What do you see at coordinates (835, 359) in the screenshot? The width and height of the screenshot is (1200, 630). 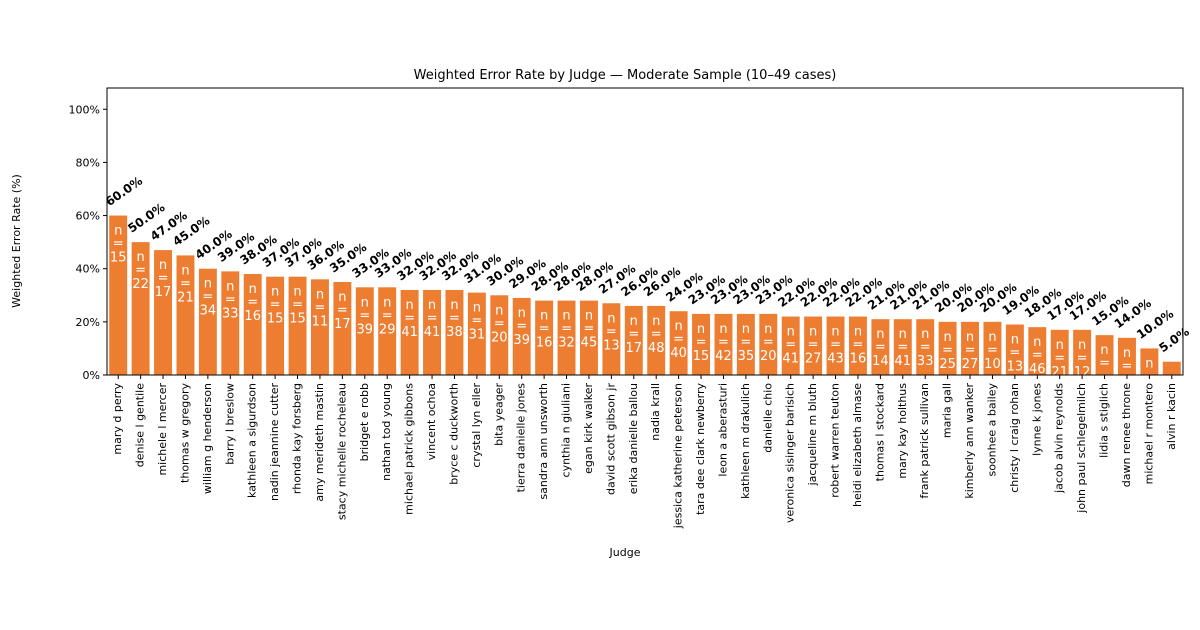 I see `n-count-label: 43` at bounding box center [835, 359].